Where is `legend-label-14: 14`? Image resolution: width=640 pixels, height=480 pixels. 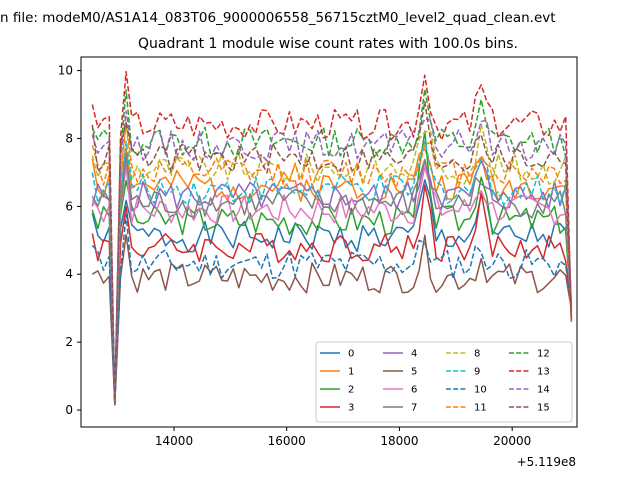 legend-label-14: 14 is located at coordinates (543, 390).